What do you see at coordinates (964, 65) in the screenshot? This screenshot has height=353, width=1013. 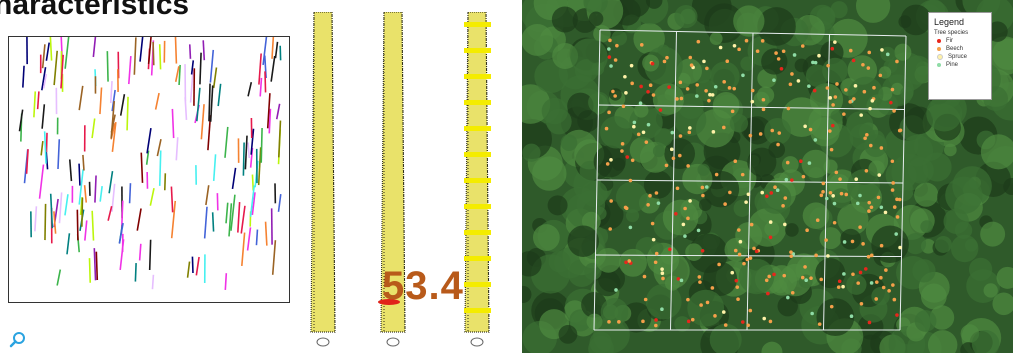 I see `legend-item-pine: Pine` at bounding box center [964, 65].